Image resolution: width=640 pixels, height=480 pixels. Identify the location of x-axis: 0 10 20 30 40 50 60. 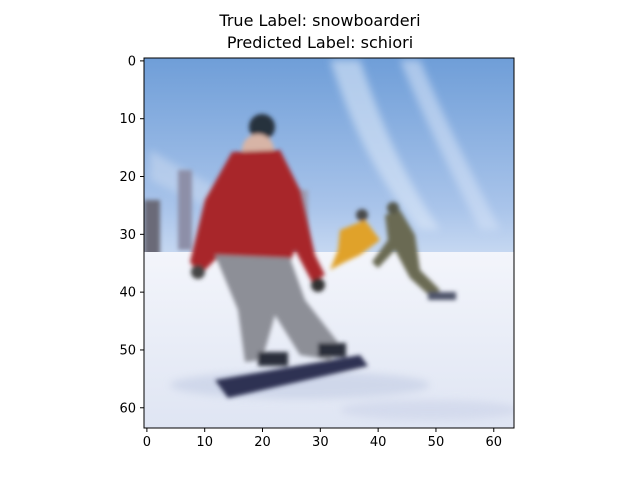
(322, 439).